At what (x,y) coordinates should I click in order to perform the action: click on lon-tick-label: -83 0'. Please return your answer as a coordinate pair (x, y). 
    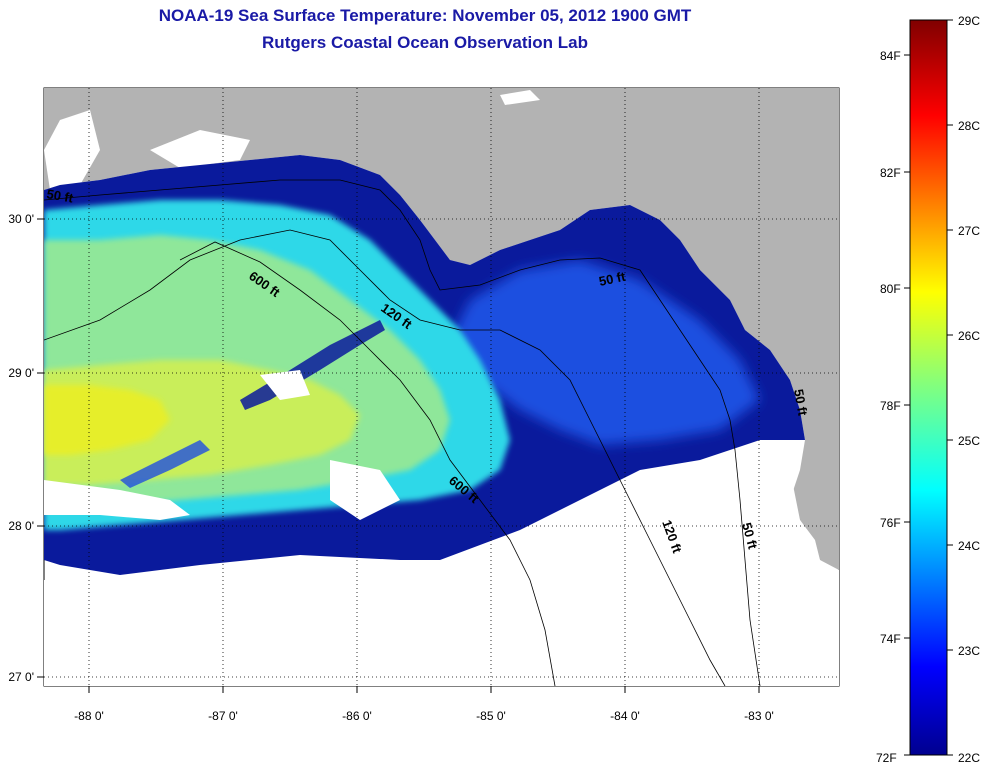
    Looking at the image, I should click on (759, 716).